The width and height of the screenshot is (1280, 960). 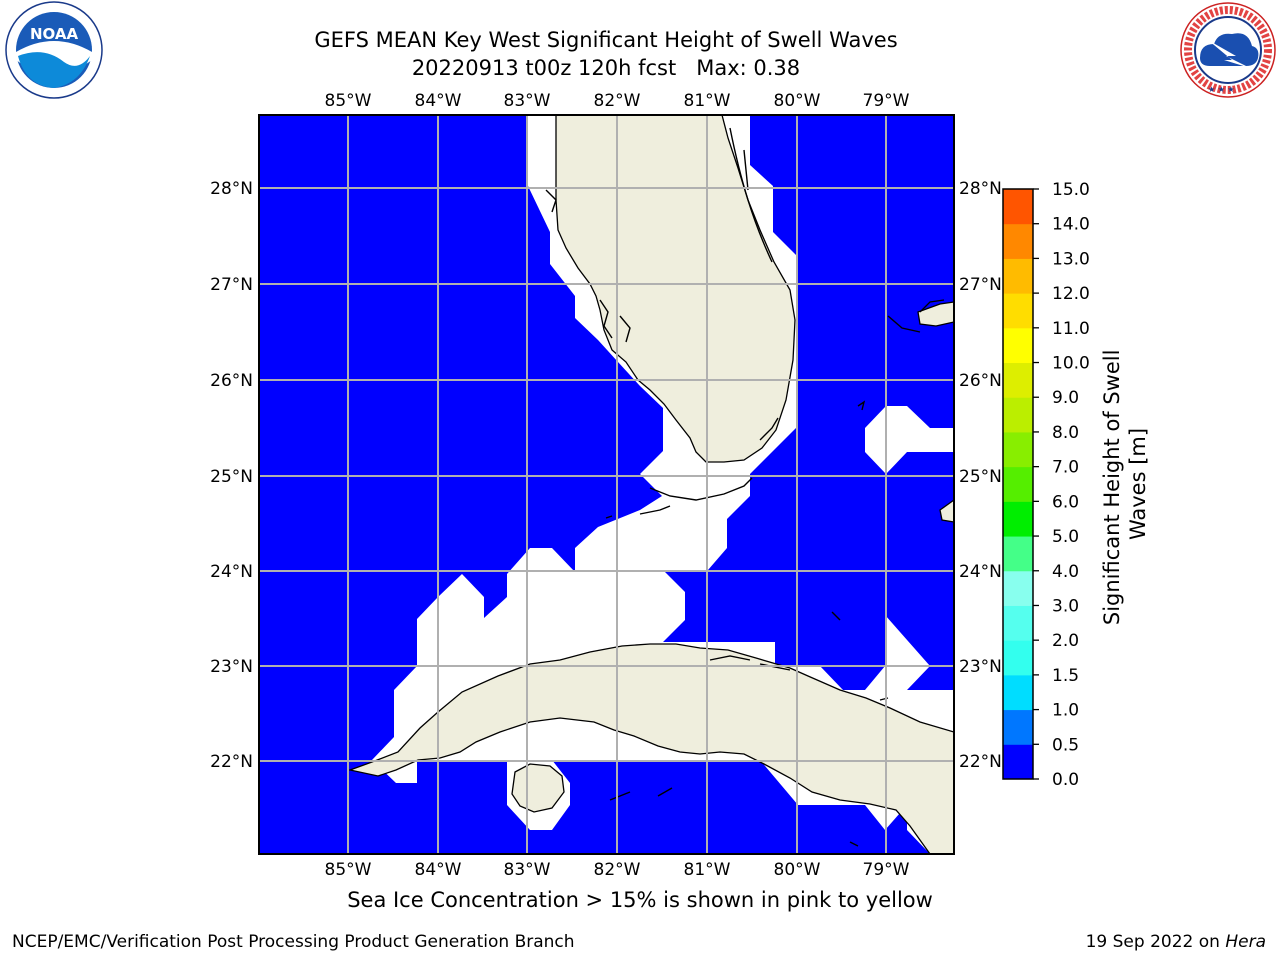 I want to click on title-line-2: 20220913 t00z 120h fcst Max: 0.38, so click(x=606, y=68).